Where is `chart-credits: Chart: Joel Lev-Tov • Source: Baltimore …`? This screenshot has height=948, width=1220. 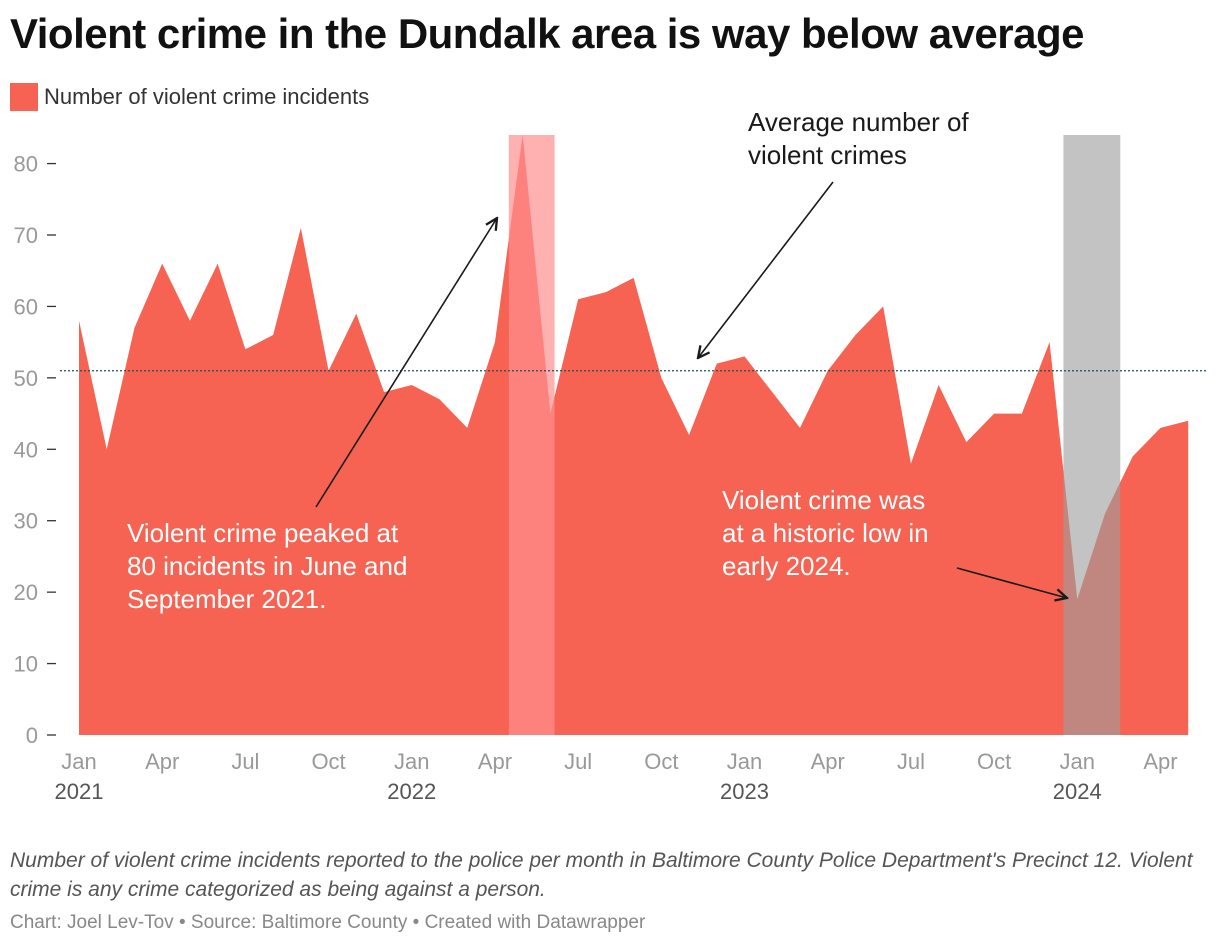 chart-credits: Chart: Joel Lev-Tov • Source: Baltimore … is located at coordinates (328, 922).